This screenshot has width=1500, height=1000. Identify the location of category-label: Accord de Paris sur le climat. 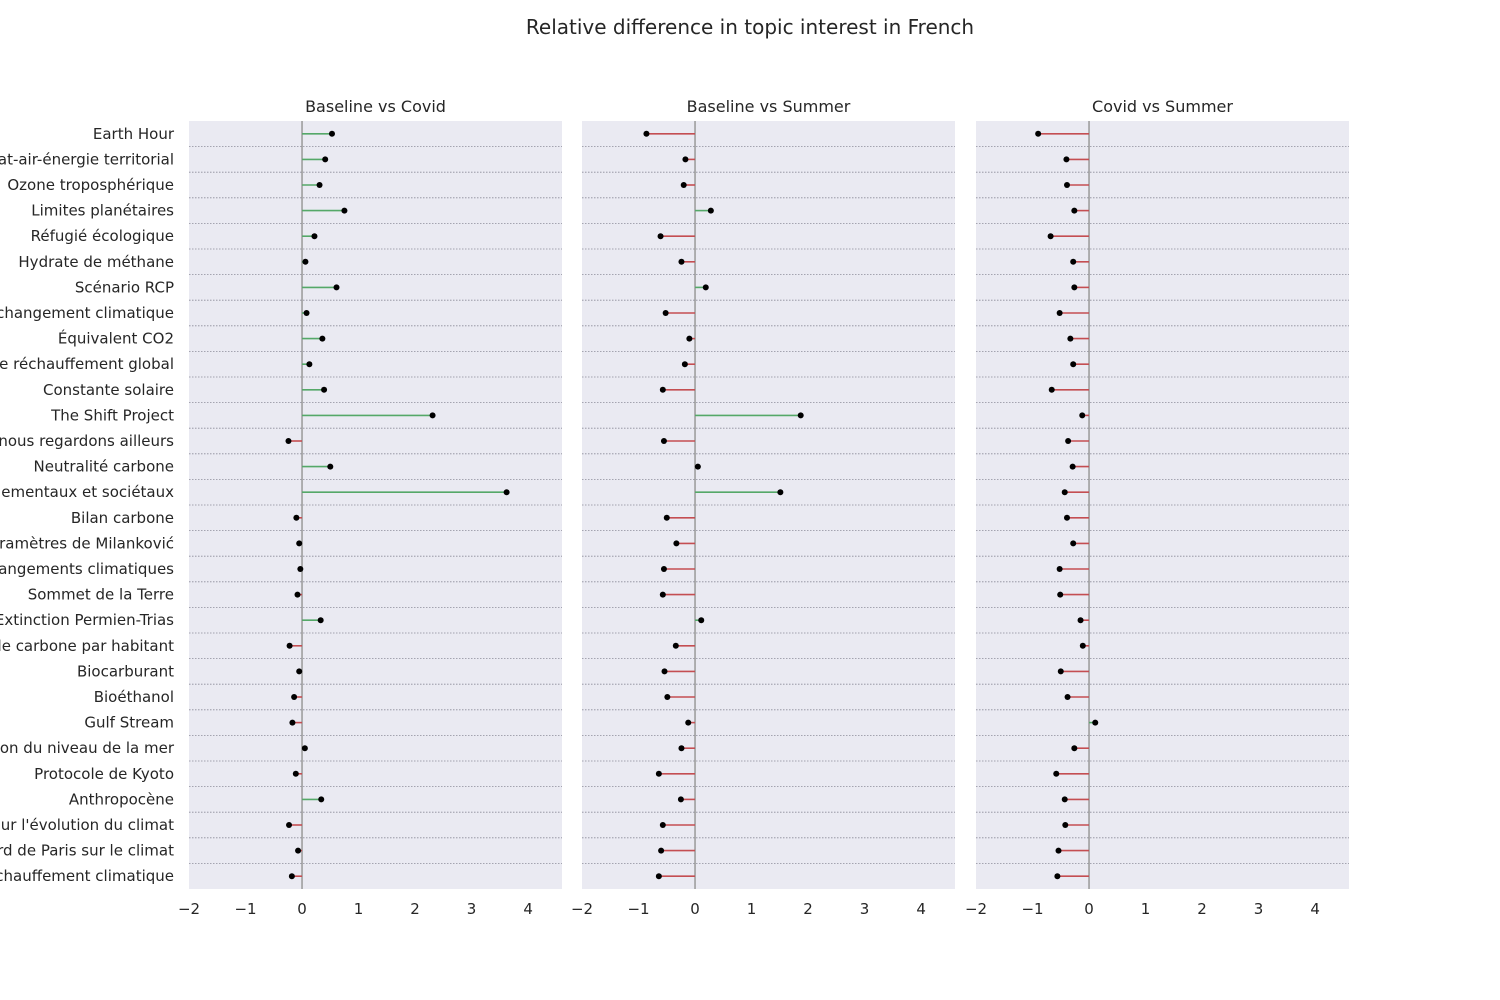
(87, 851).